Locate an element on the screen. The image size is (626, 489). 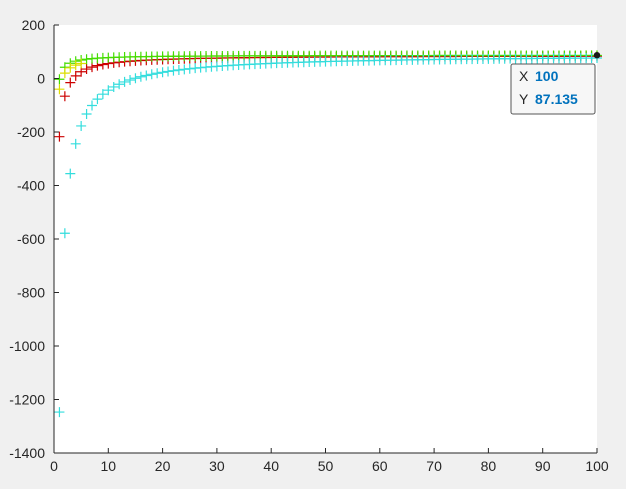
datatip-x-key: X is located at coordinates (524, 76).